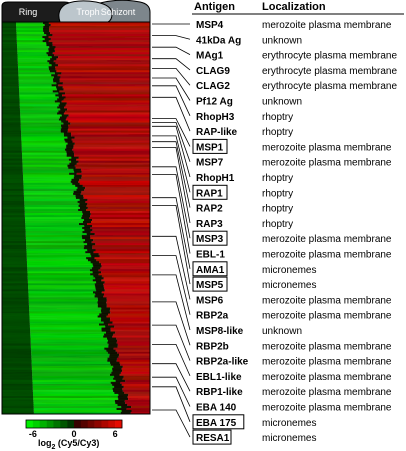 Image resolution: width=406 pixels, height=451 pixels. I want to click on colorbar-label: log2 (Cy5/Cy3), so click(68, 444).